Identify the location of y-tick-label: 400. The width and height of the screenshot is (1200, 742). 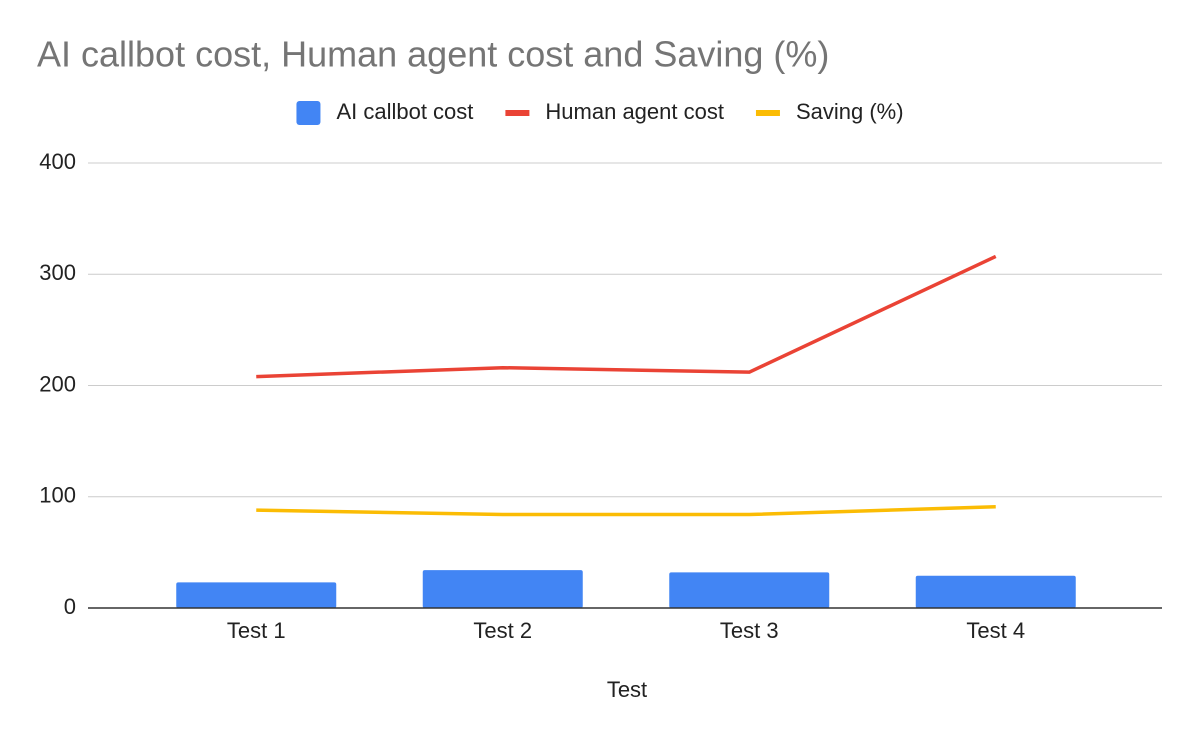
(57, 161).